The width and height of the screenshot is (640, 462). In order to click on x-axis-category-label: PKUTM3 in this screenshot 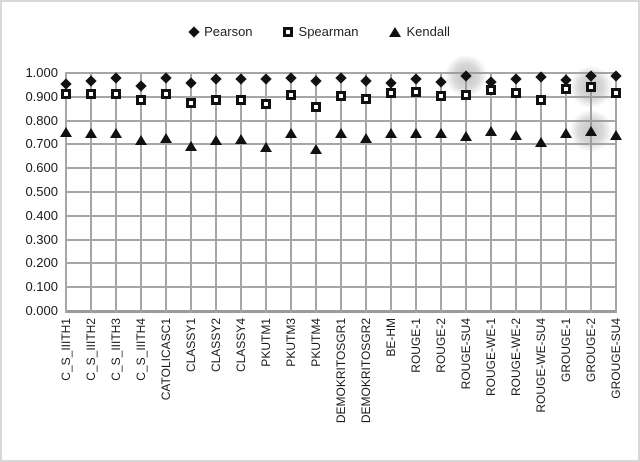, I will do `click(291, 342)`.